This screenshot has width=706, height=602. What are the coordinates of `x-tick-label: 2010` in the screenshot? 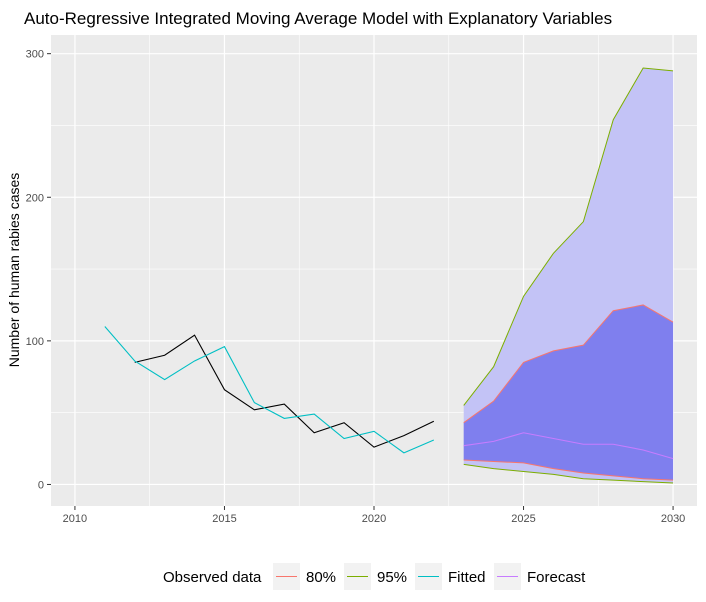 It's located at (75, 519).